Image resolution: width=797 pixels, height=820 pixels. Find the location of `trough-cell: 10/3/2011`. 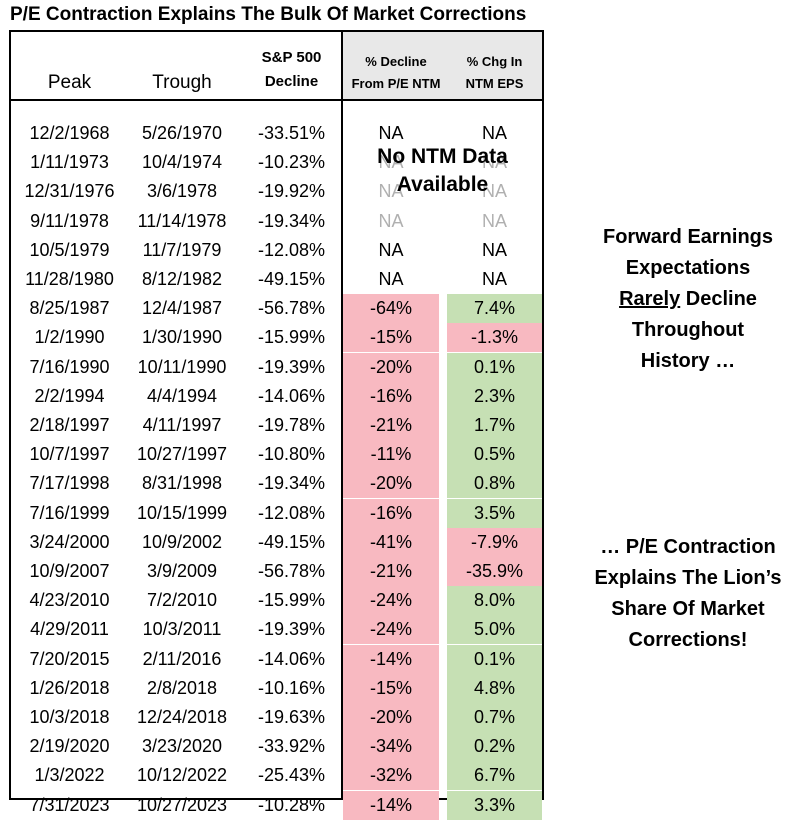

trough-cell: 10/3/2011 is located at coordinates (182, 629).